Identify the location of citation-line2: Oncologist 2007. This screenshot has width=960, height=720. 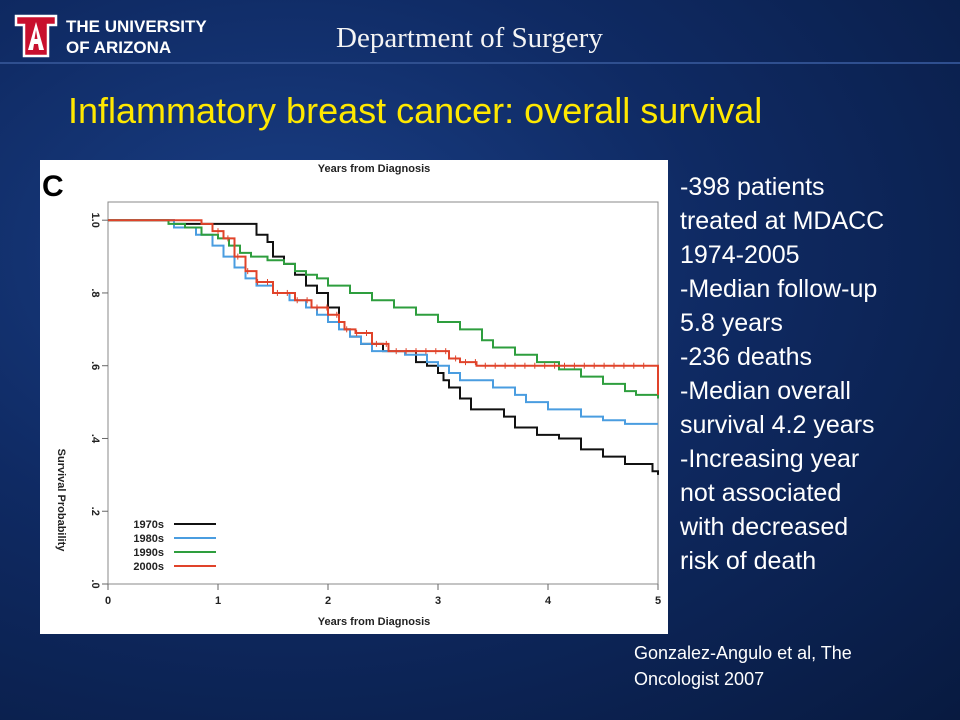
(699, 679).